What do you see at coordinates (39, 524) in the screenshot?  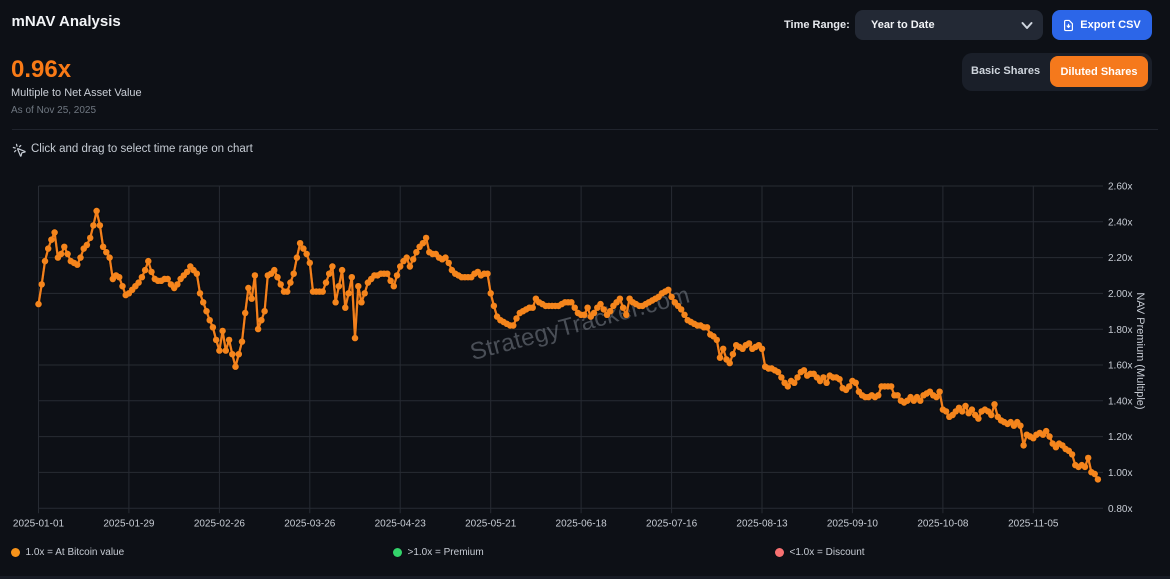 I see `svg-text: 2025-01-01` at bounding box center [39, 524].